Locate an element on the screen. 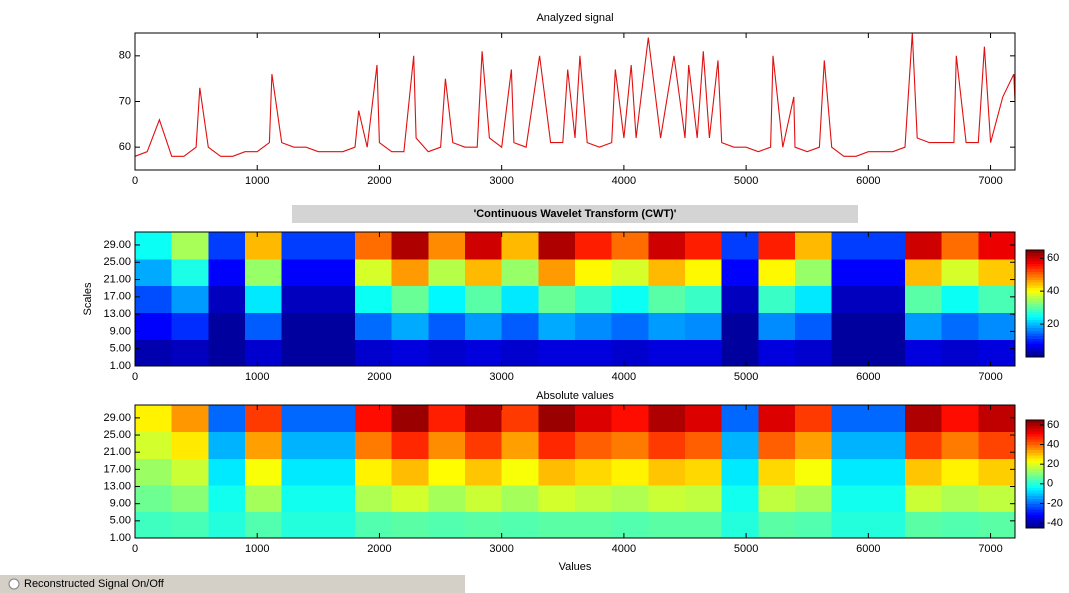 The height and width of the screenshot is (593, 1069). y-tick-label: 9.00 is located at coordinates (120, 504).